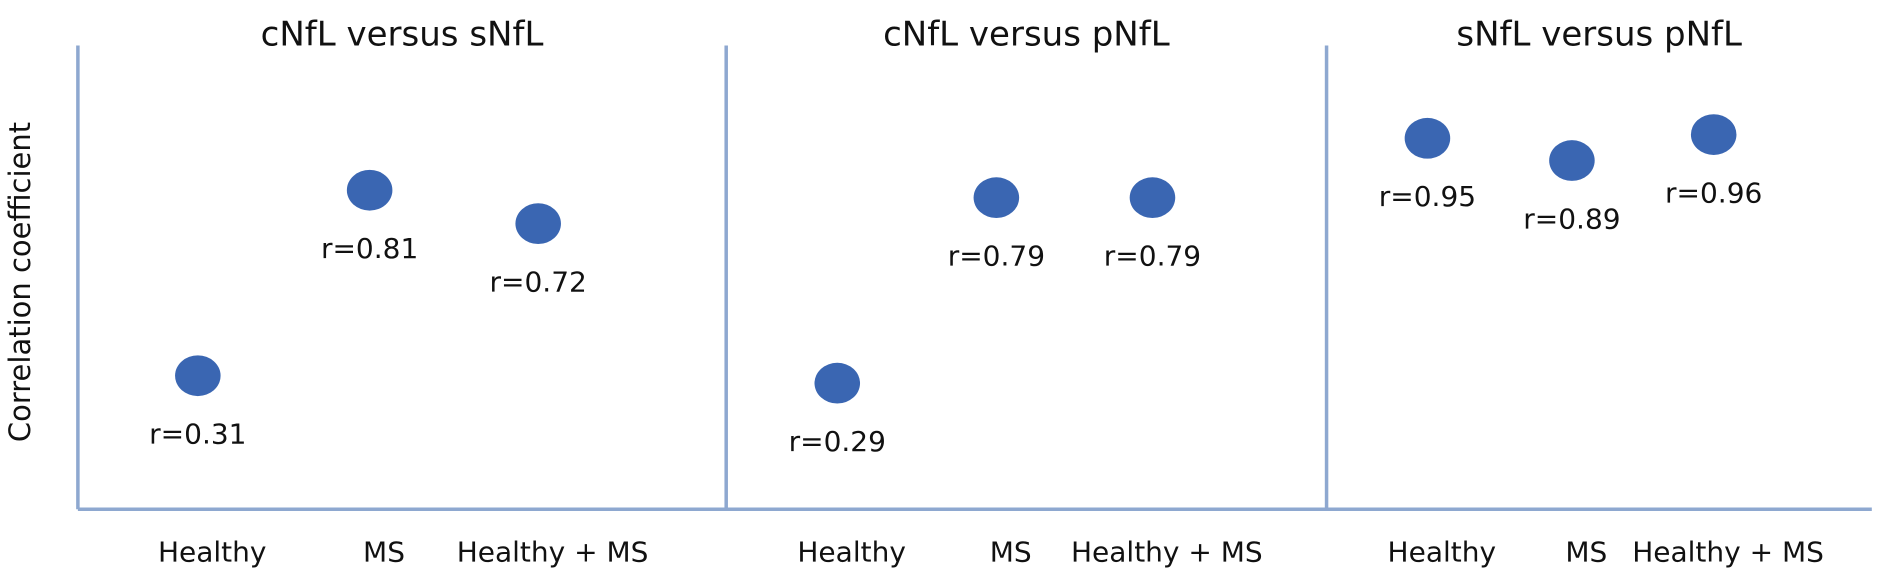 The image size is (1879, 575). Describe the element at coordinates (402, 34) in the screenshot. I see `panel-title: cNfL versus sNfL` at that location.